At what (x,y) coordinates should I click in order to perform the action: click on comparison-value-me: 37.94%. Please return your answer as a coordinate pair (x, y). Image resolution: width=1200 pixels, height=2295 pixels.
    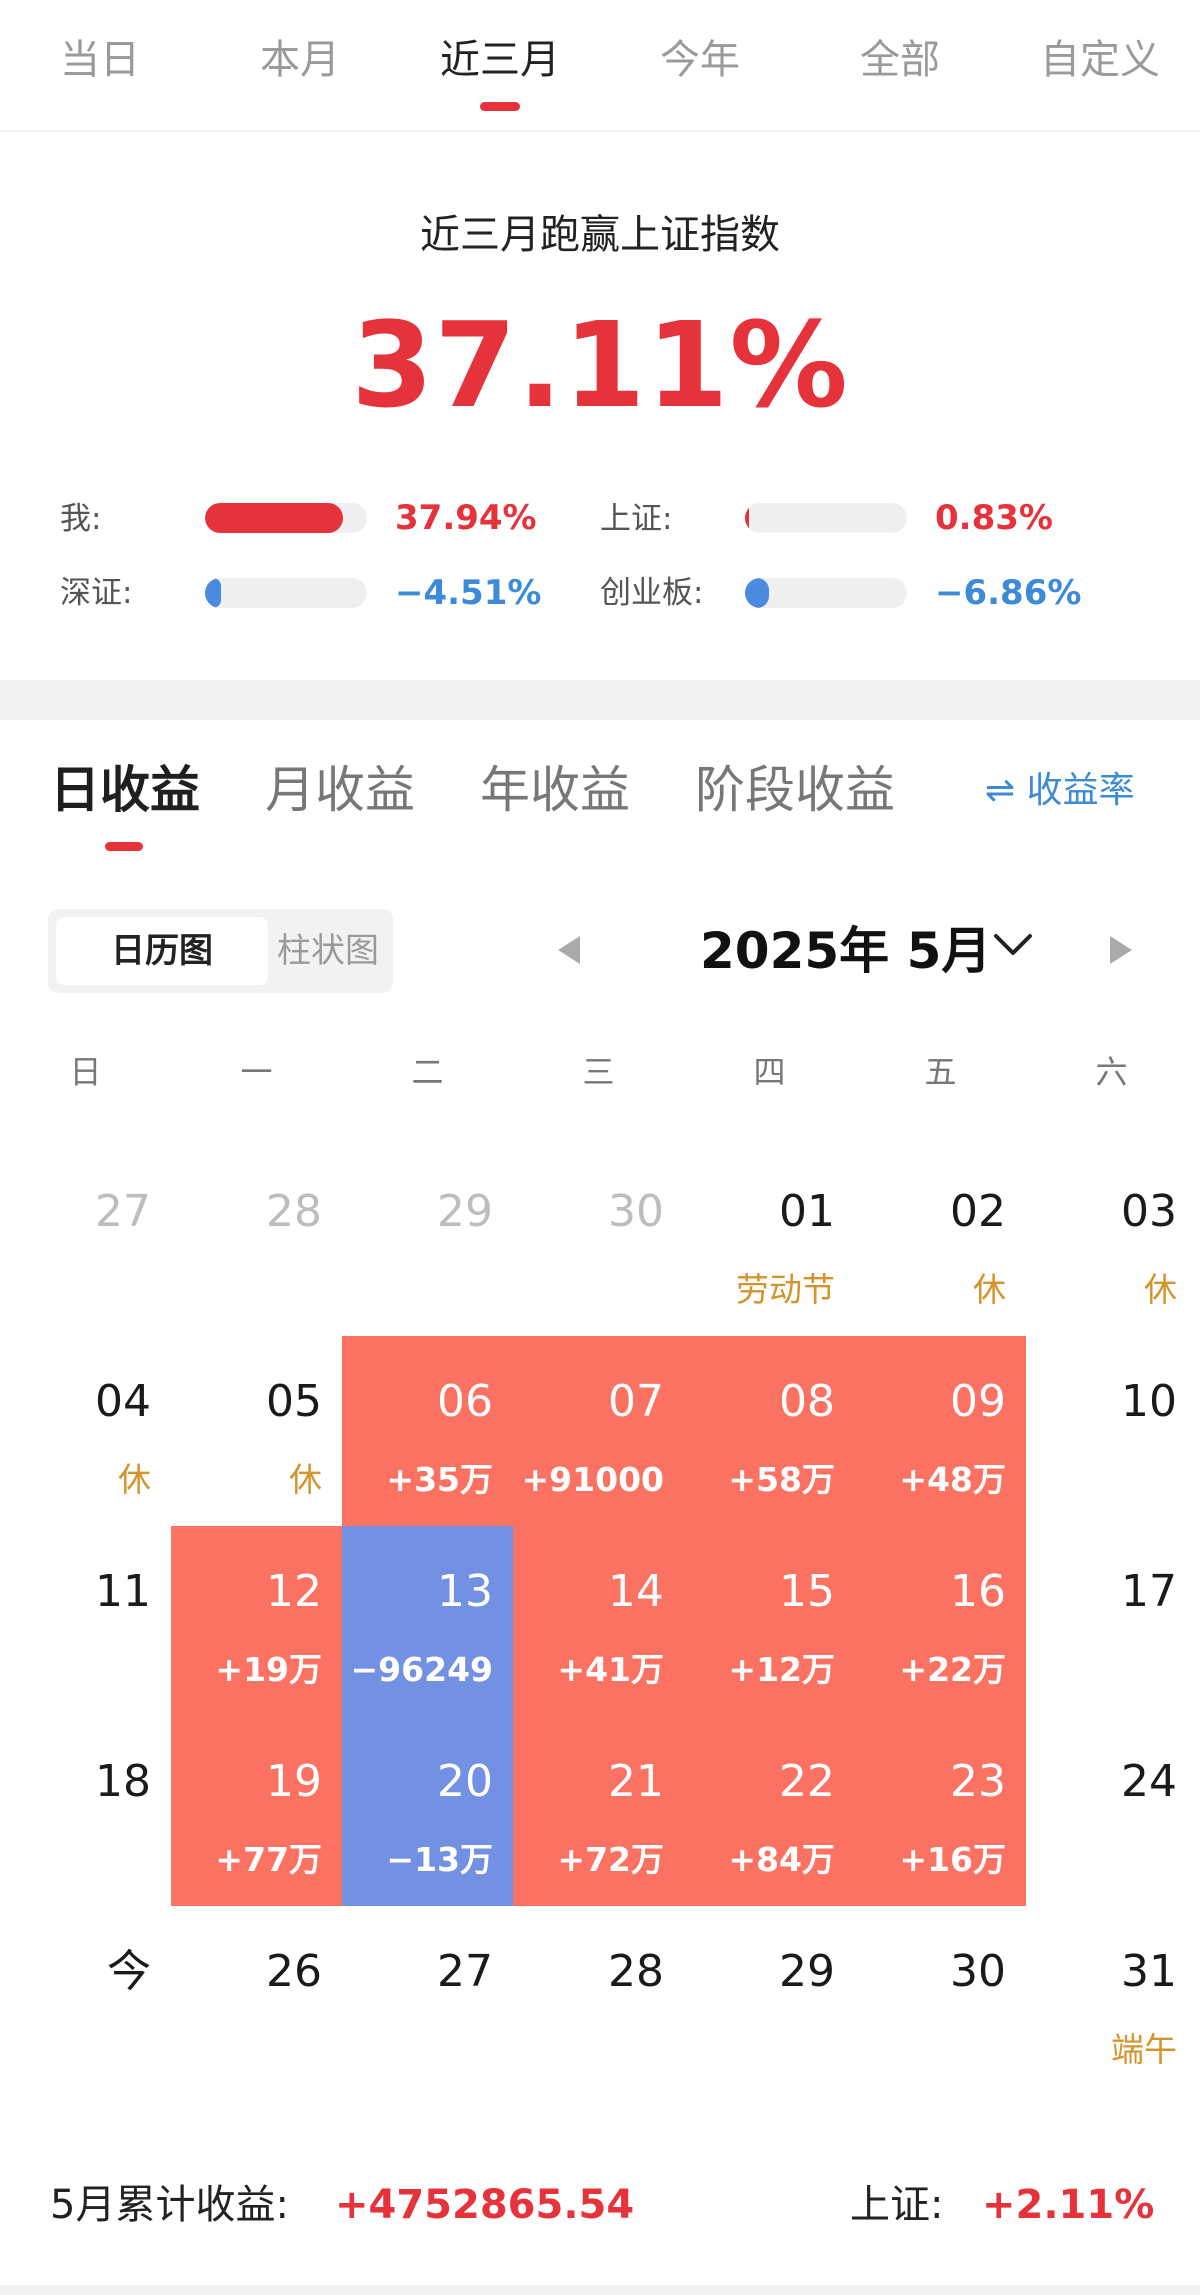
    Looking at the image, I should click on (466, 518).